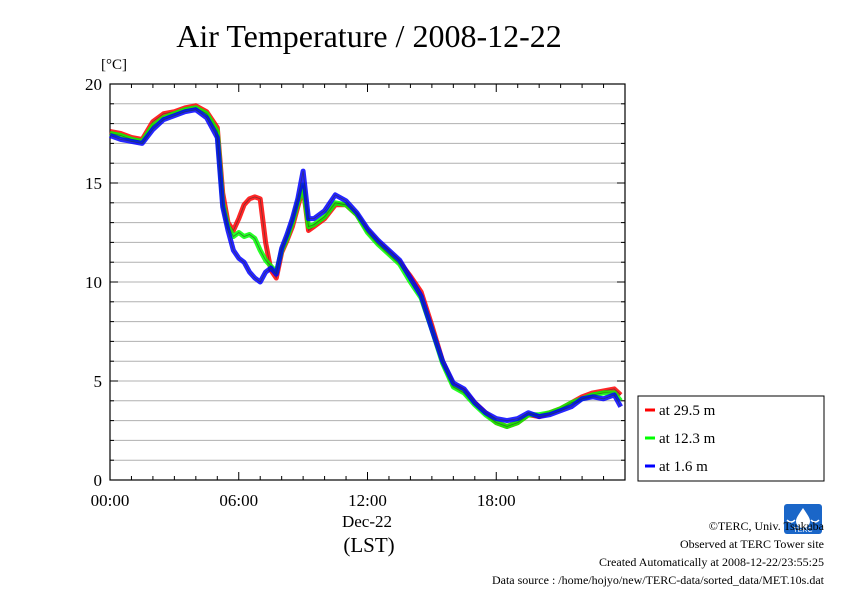 This screenshot has height=595, width=842. I want to click on terc-logo: TERC, so click(803, 519).